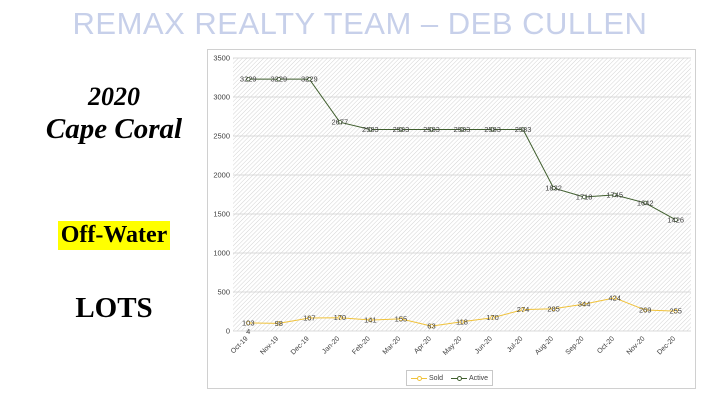  I want to click on year-label: 2020, so click(114, 96).